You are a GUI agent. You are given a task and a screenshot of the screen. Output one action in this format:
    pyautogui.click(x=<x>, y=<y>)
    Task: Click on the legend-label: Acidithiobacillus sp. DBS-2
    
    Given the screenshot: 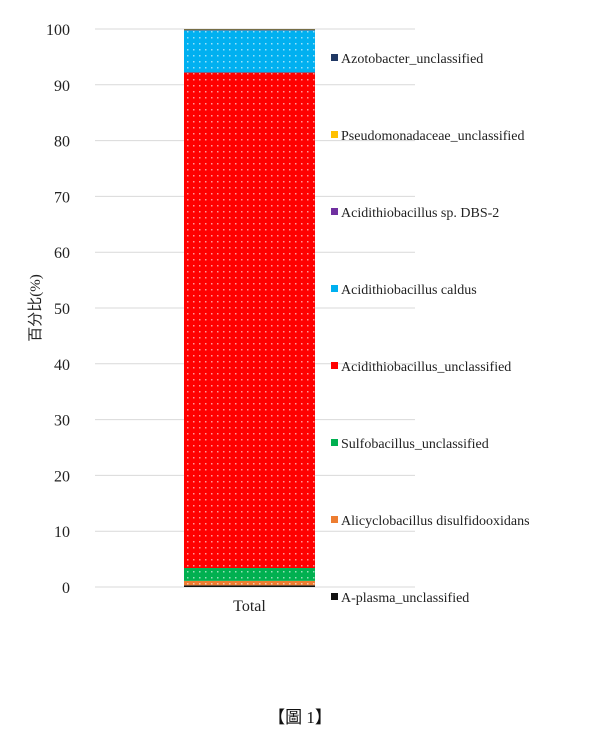 What is the action you would take?
    pyautogui.click(x=420, y=213)
    